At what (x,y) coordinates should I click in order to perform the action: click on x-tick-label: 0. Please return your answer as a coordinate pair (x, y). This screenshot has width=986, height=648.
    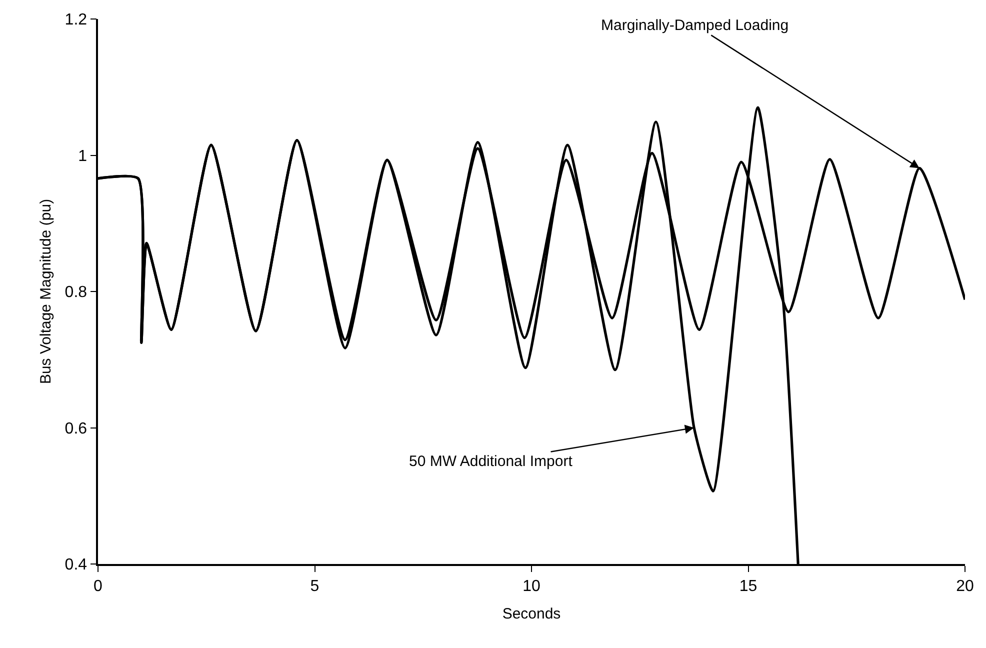
    Looking at the image, I should click on (98, 586).